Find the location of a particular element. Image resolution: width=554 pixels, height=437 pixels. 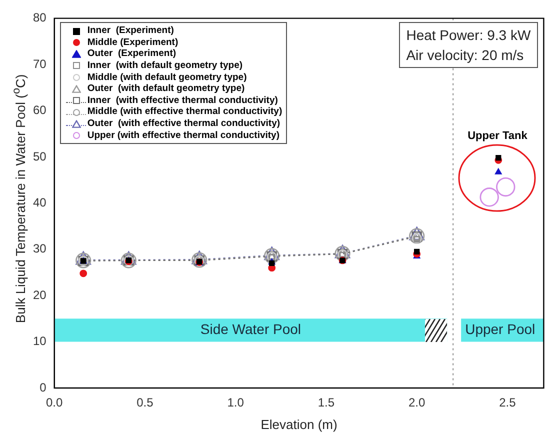

legend-label: Inner (Experiment) is located at coordinates (130, 31).